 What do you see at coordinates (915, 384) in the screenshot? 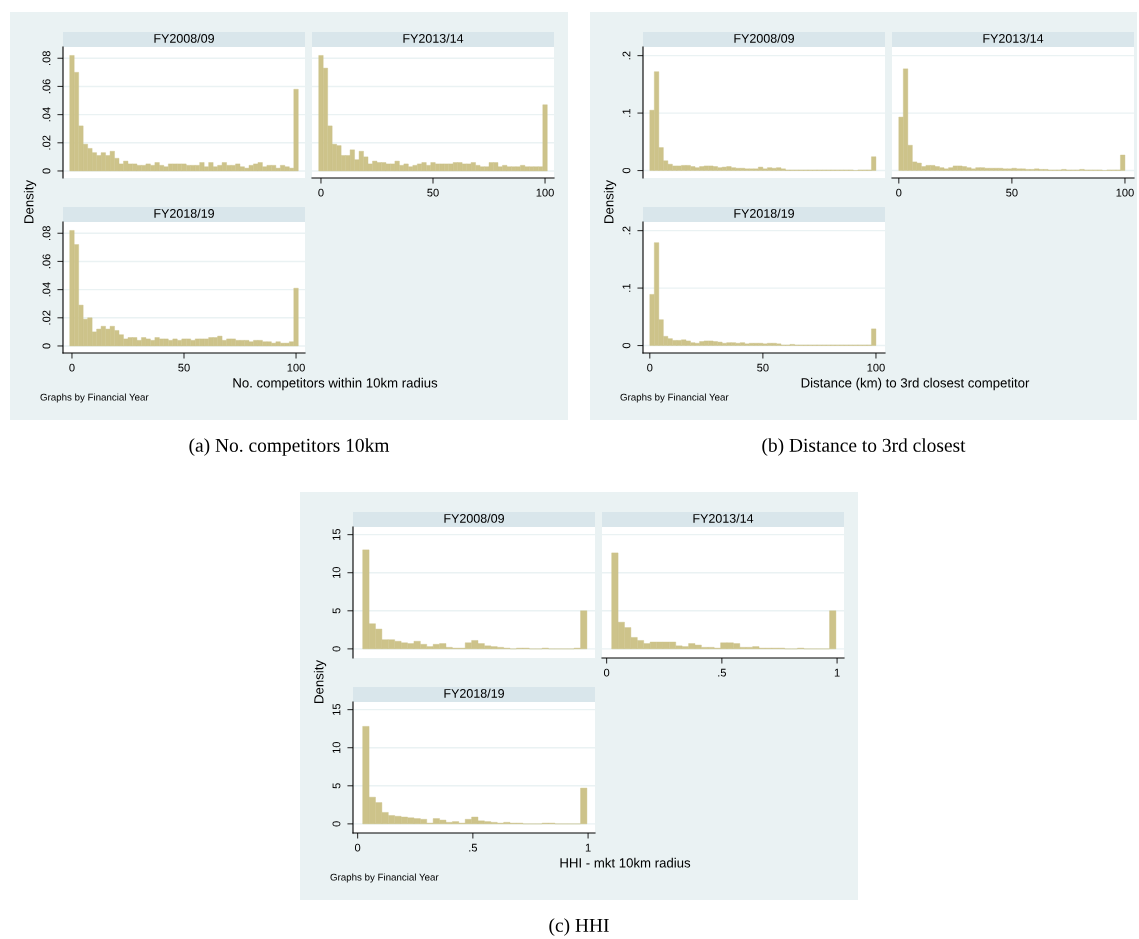
I see `x-axis-title: Distance (km) to 3rd closest competitor` at bounding box center [915, 384].